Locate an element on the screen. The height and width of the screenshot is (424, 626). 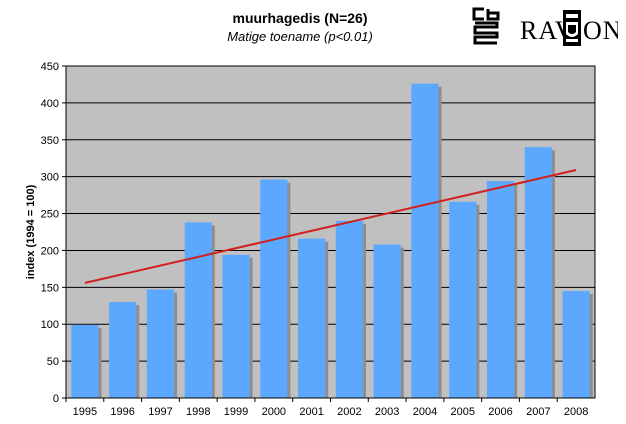
x-tick-label: 2006 is located at coordinates (500, 412).